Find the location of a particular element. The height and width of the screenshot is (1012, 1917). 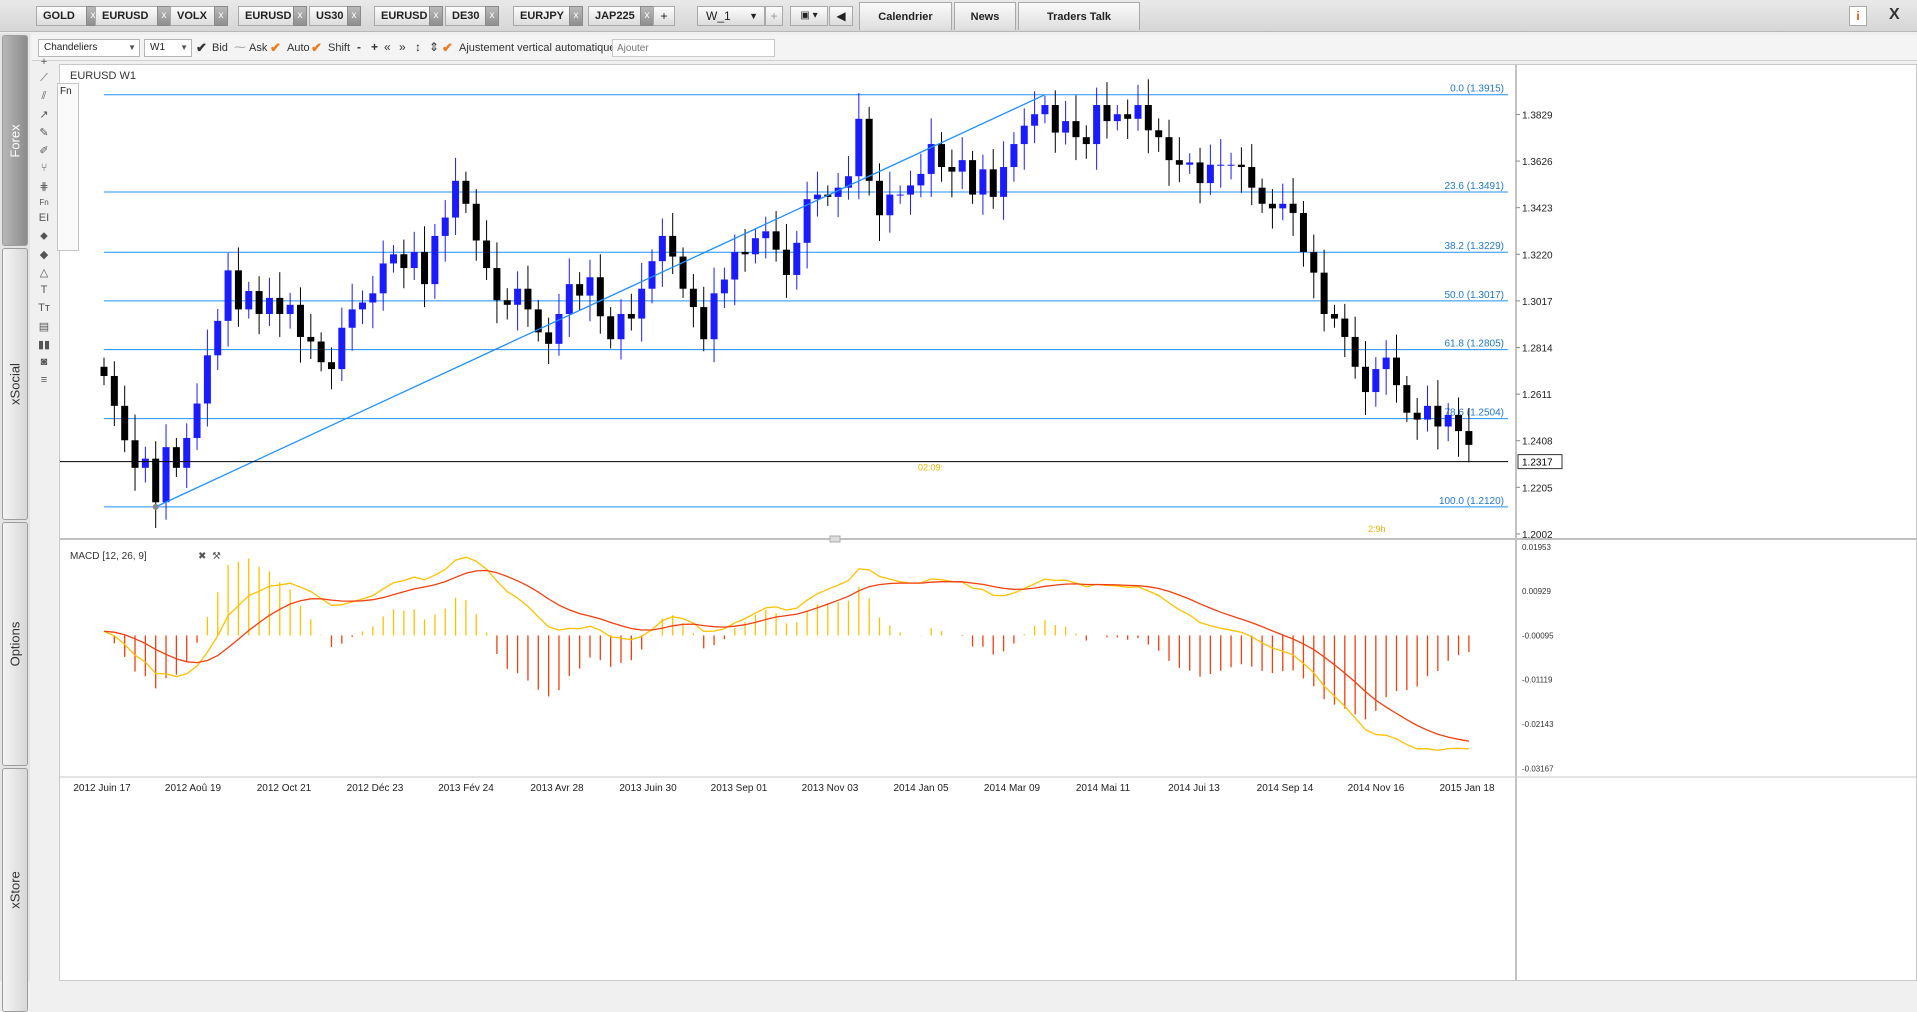

add-workspace-button: + is located at coordinates (774, 16).